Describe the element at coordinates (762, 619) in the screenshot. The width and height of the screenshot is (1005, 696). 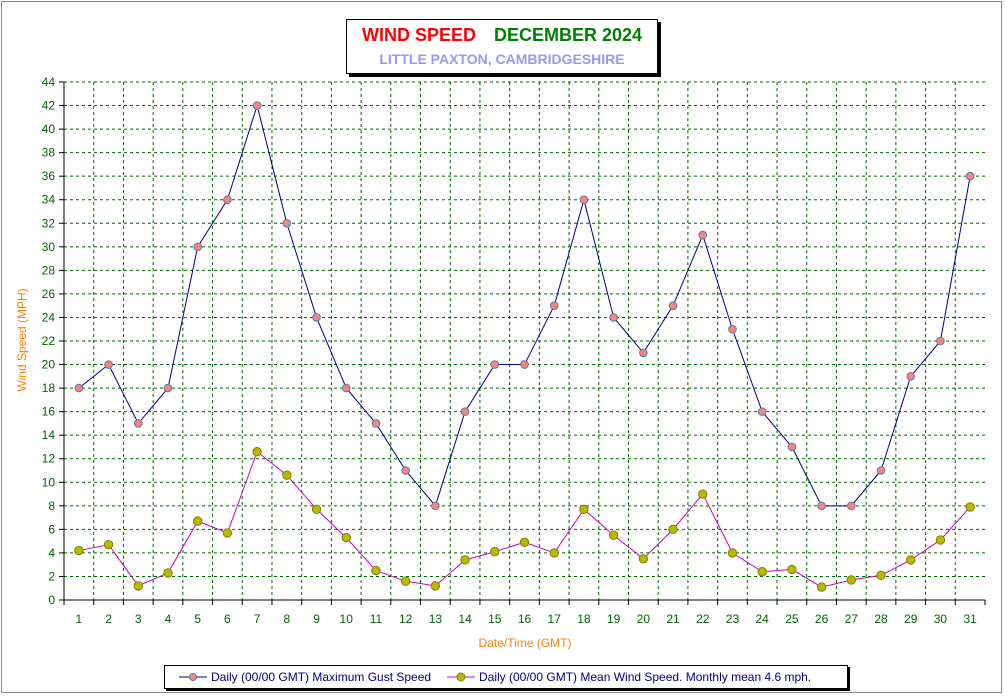
I see `x-tick-label: 24` at that location.